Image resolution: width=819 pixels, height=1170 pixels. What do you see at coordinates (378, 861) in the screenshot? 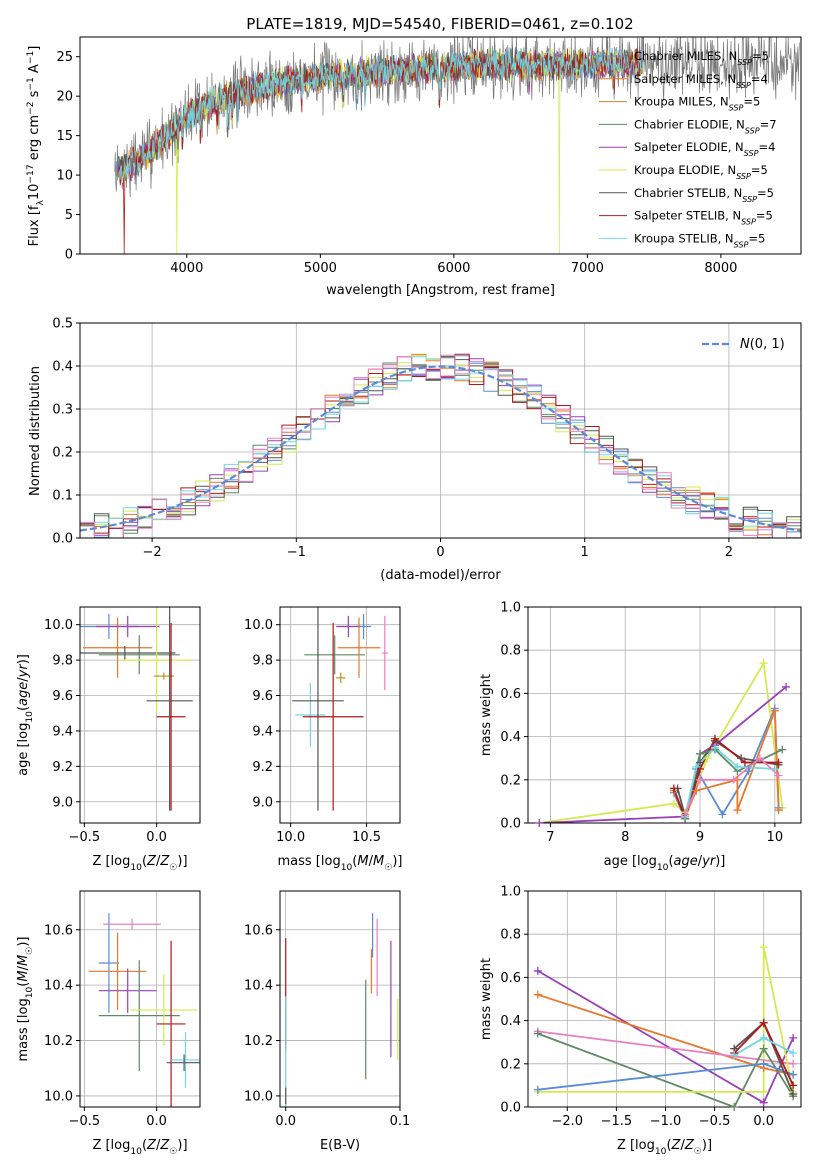
I see `label-part: M` at bounding box center [378, 861].